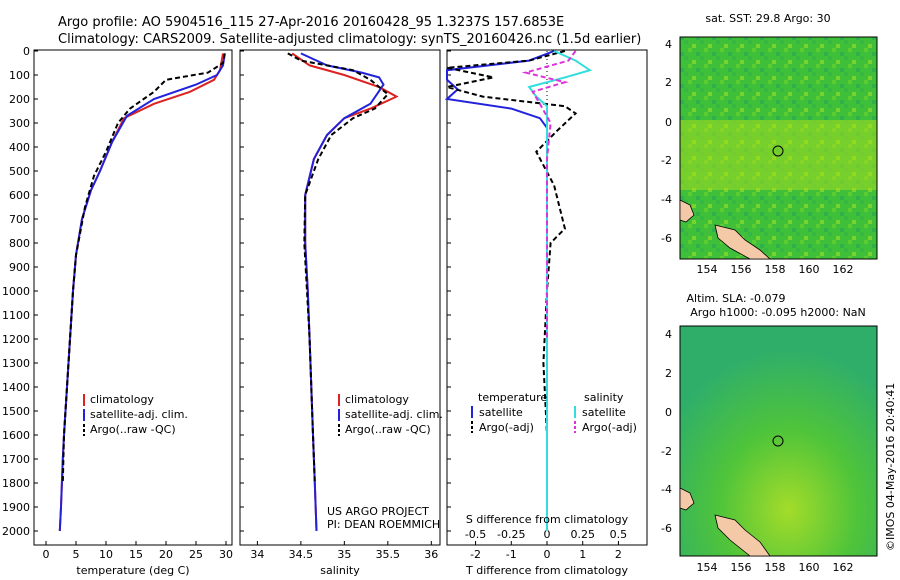  What do you see at coordinates (666, 451) in the screenshot?
I see `sla-lat-label: -2` at bounding box center [666, 451].